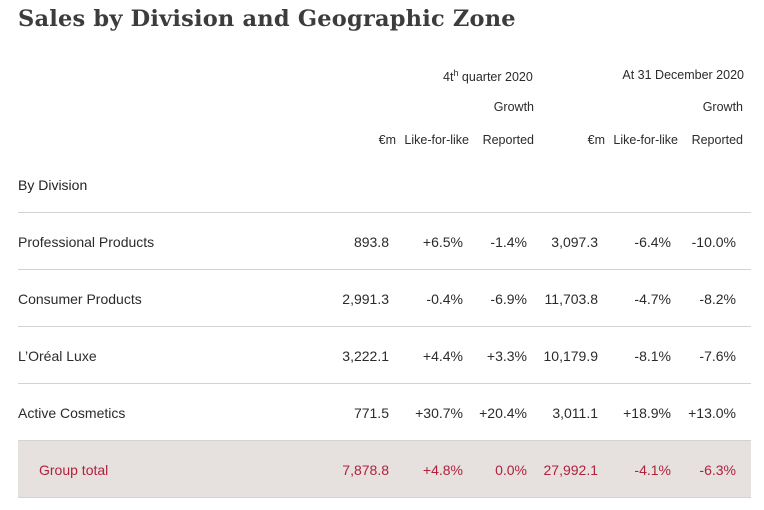  What do you see at coordinates (508, 299) in the screenshot?
I see `cell-q4-reported: -6.9%` at bounding box center [508, 299].